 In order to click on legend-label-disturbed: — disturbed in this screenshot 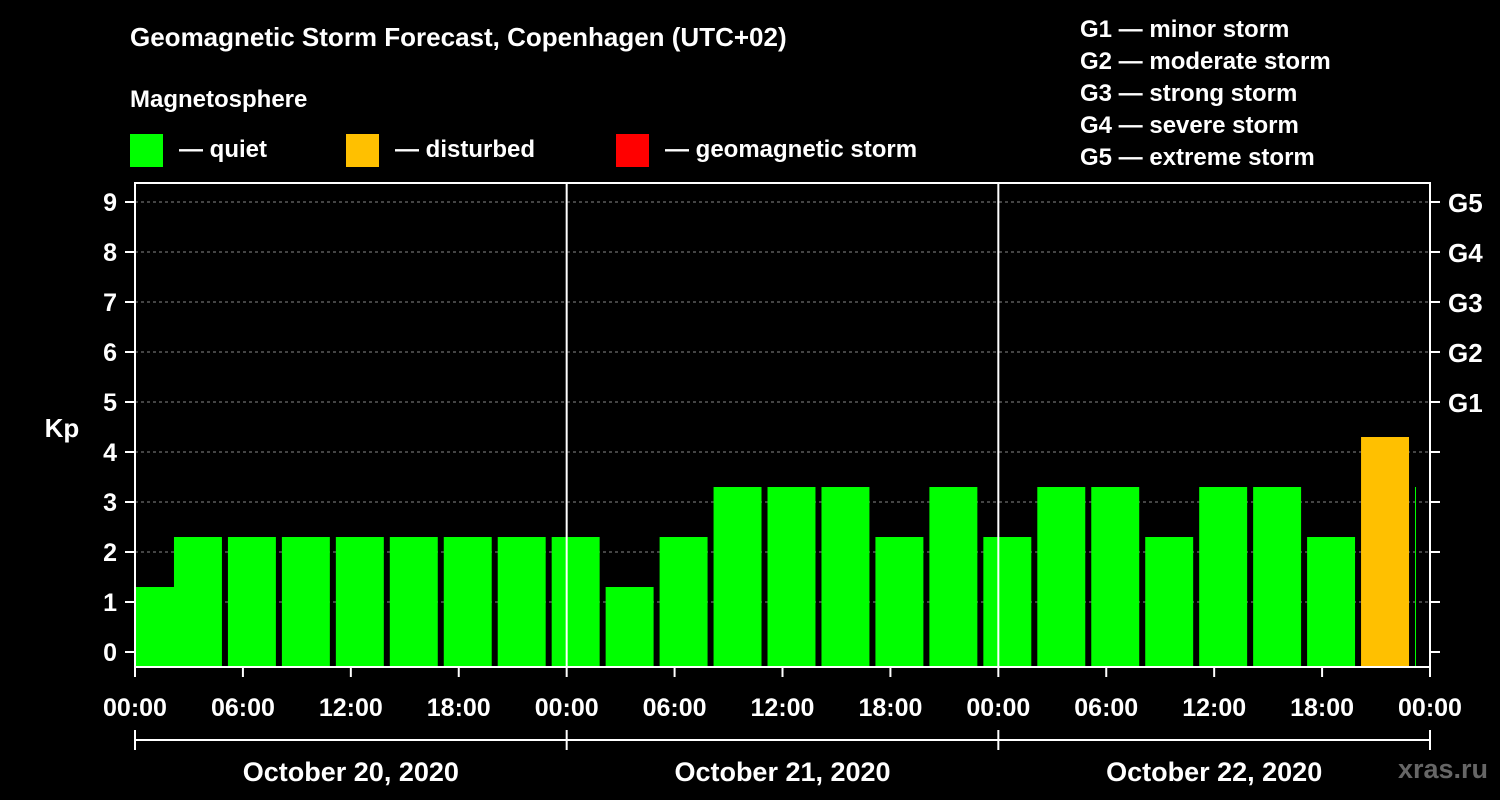, I will do `click(465, 149)`.